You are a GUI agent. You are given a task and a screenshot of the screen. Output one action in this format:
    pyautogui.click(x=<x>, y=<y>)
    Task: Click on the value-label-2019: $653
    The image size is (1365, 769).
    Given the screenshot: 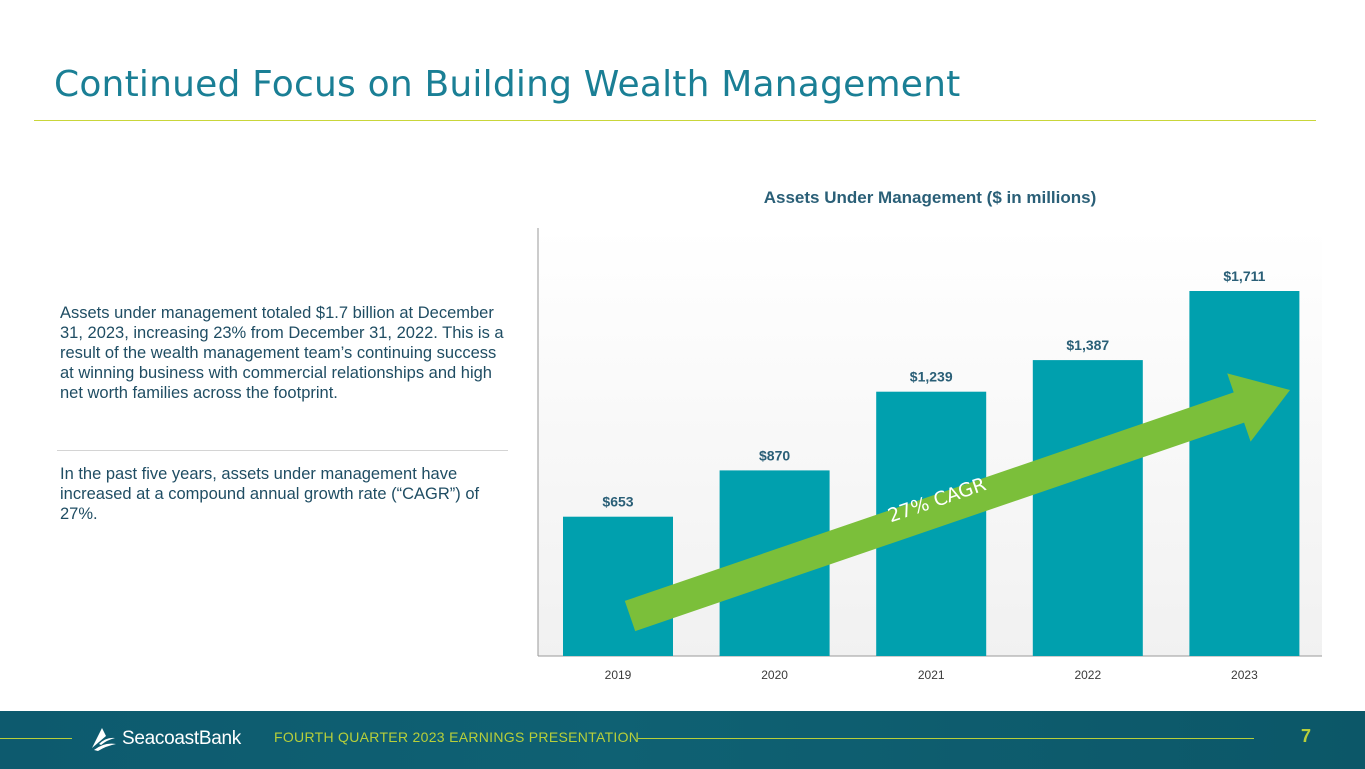 What is the action you would take?
    pyautogui.click(x=617, y=502)
    